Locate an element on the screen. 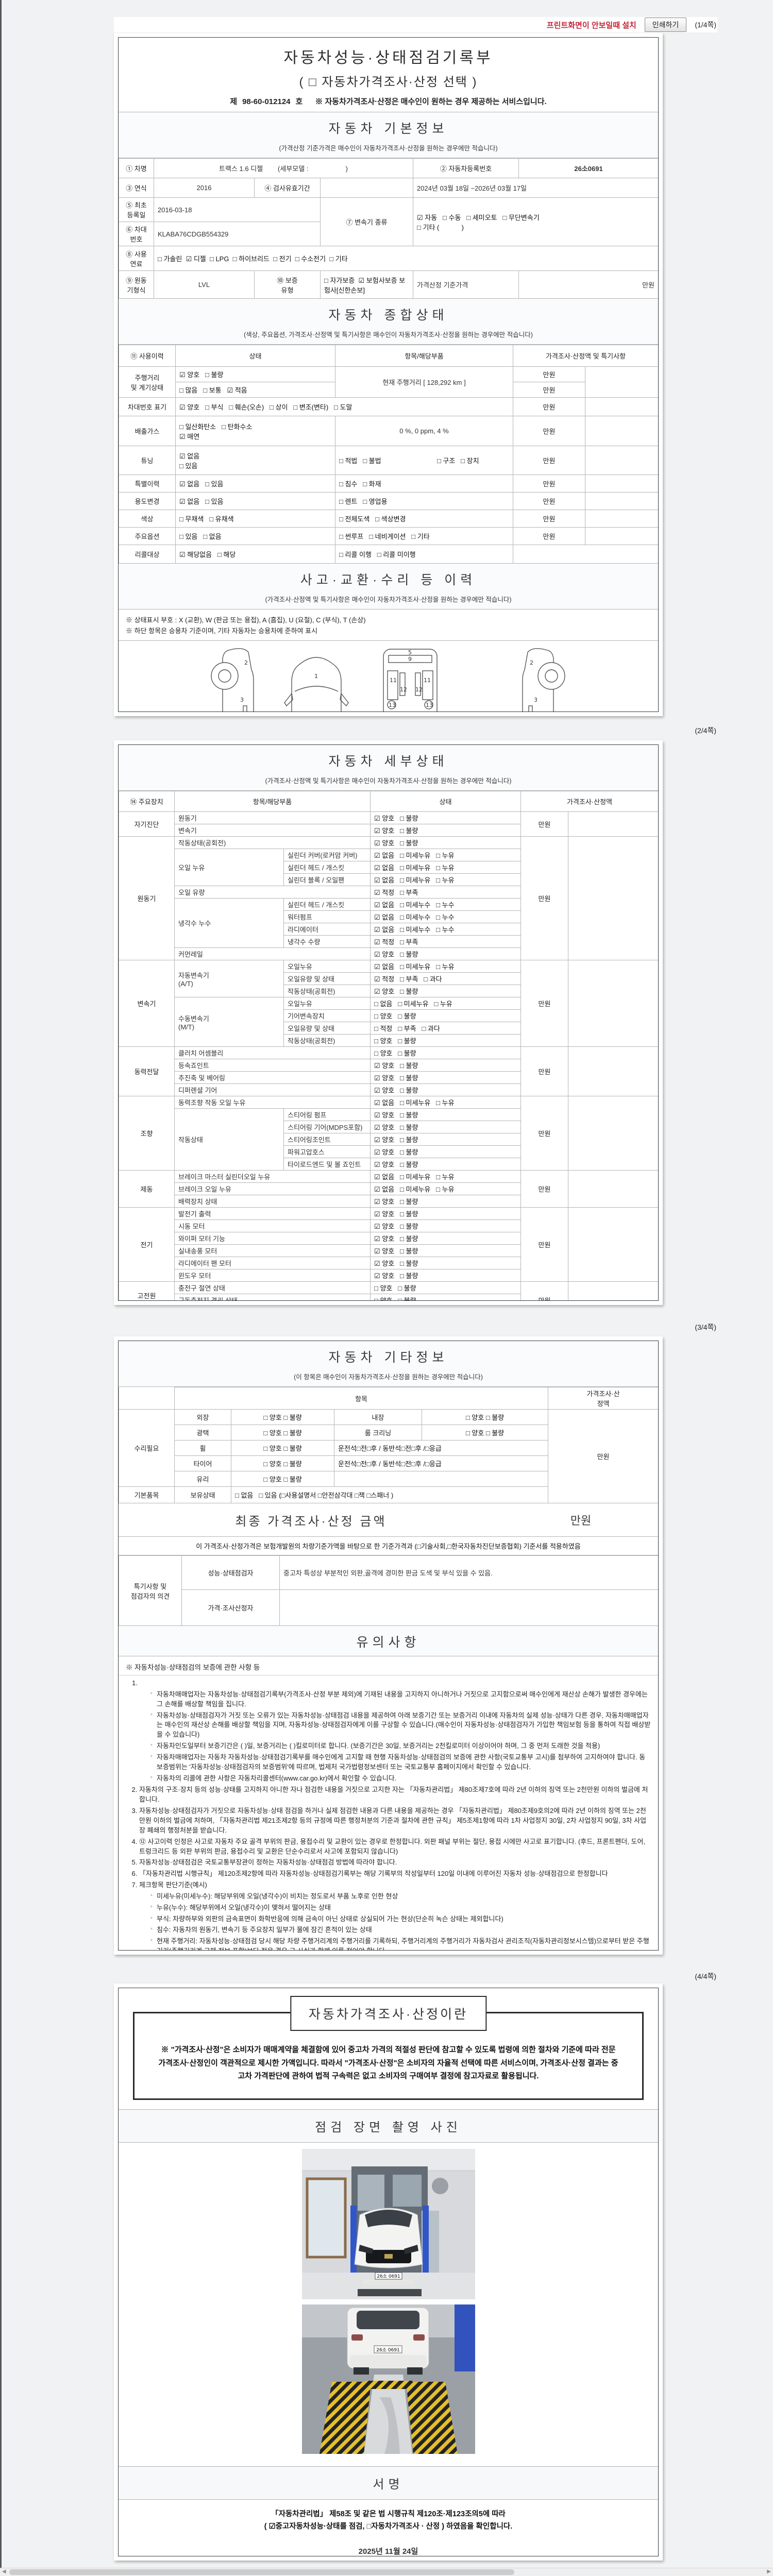  header-cell: 가격조사·산정액 is located at coordinates (589, 801).